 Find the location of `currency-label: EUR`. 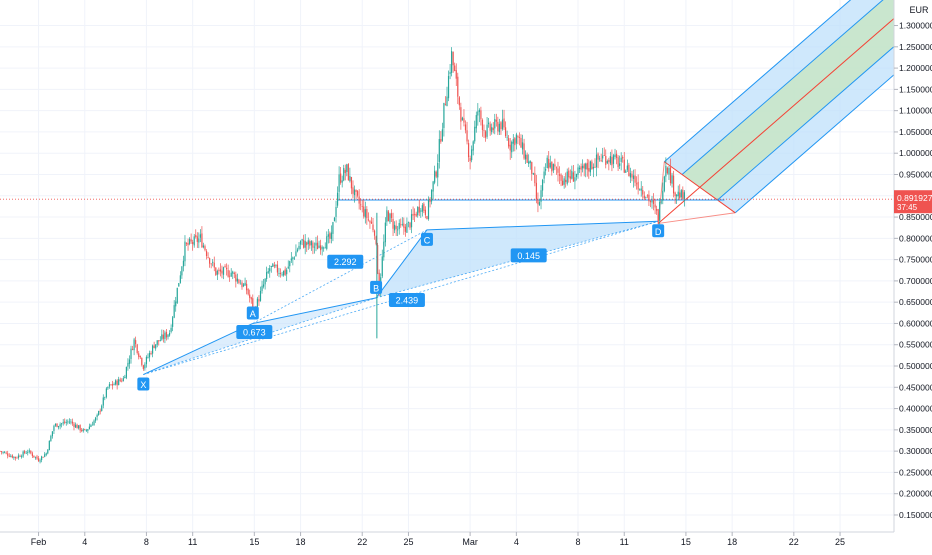

currency-label: EUR is located at coordinates (919, 10).